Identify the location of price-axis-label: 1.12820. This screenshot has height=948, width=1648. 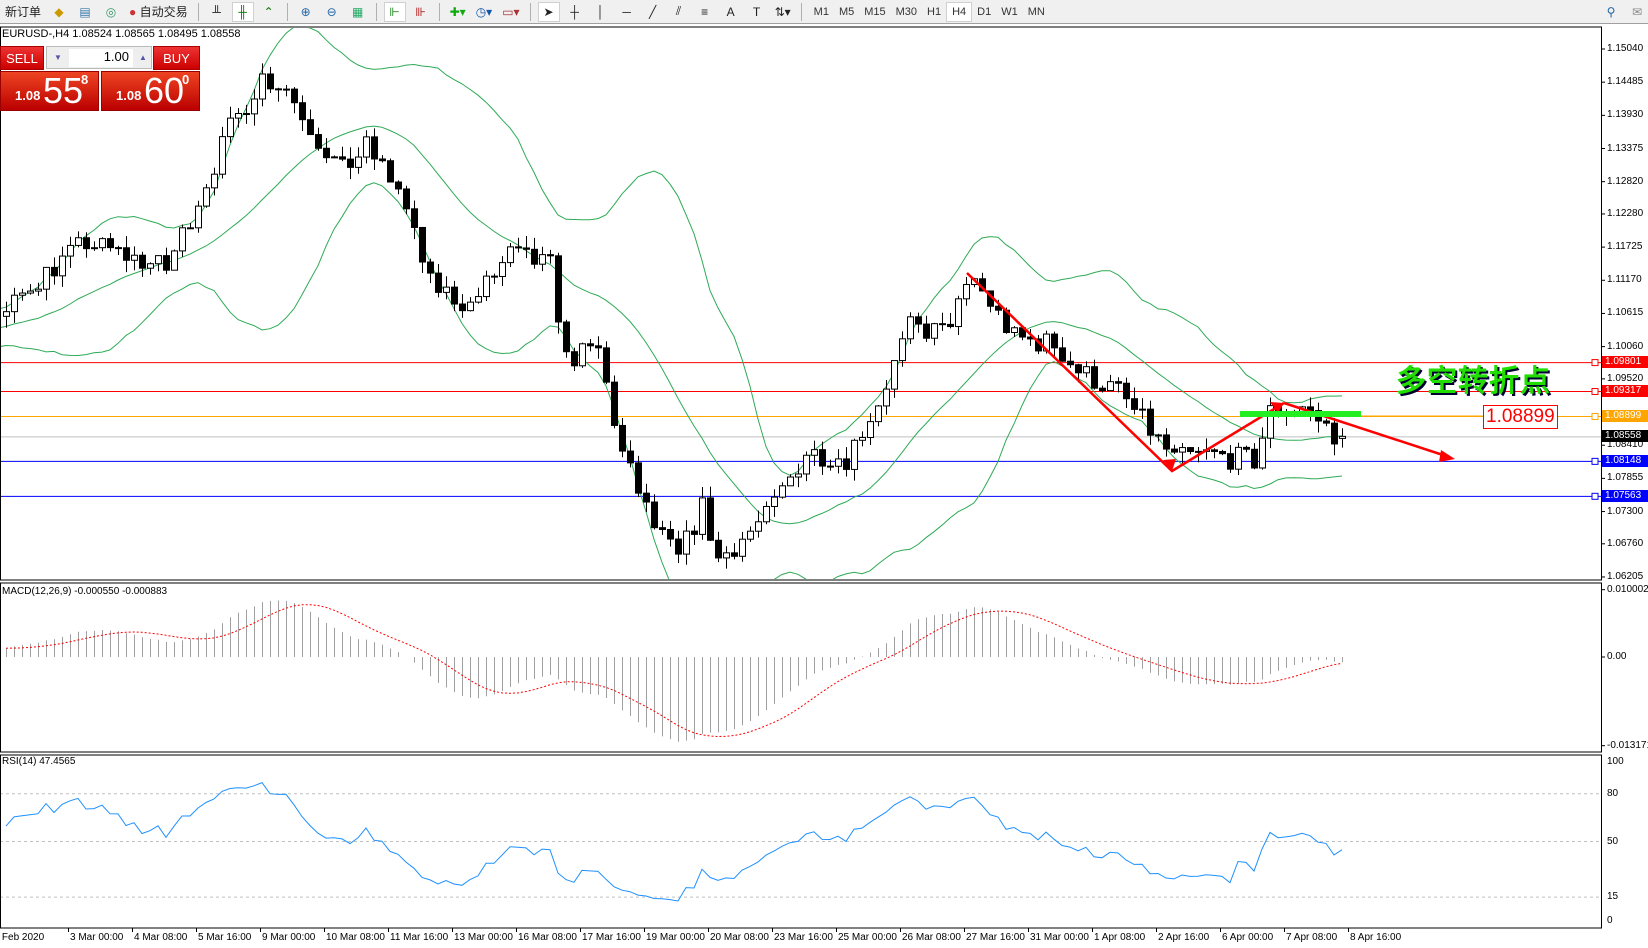
(1625, 181).